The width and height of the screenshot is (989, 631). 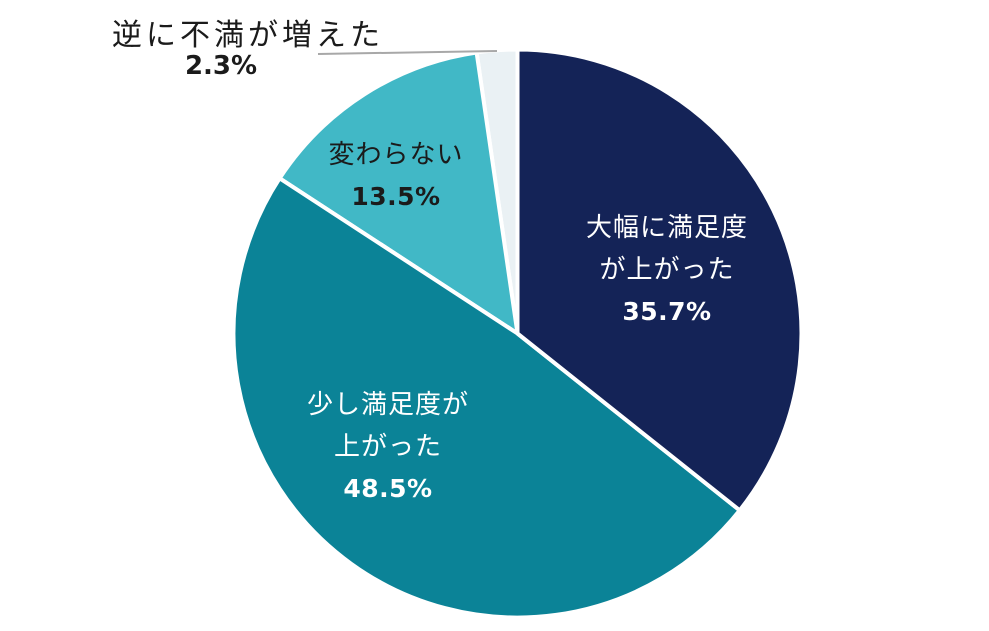 I want to click on slice-label-kawaranai: 変わらない 13.5%, so click(x=396, y=176).